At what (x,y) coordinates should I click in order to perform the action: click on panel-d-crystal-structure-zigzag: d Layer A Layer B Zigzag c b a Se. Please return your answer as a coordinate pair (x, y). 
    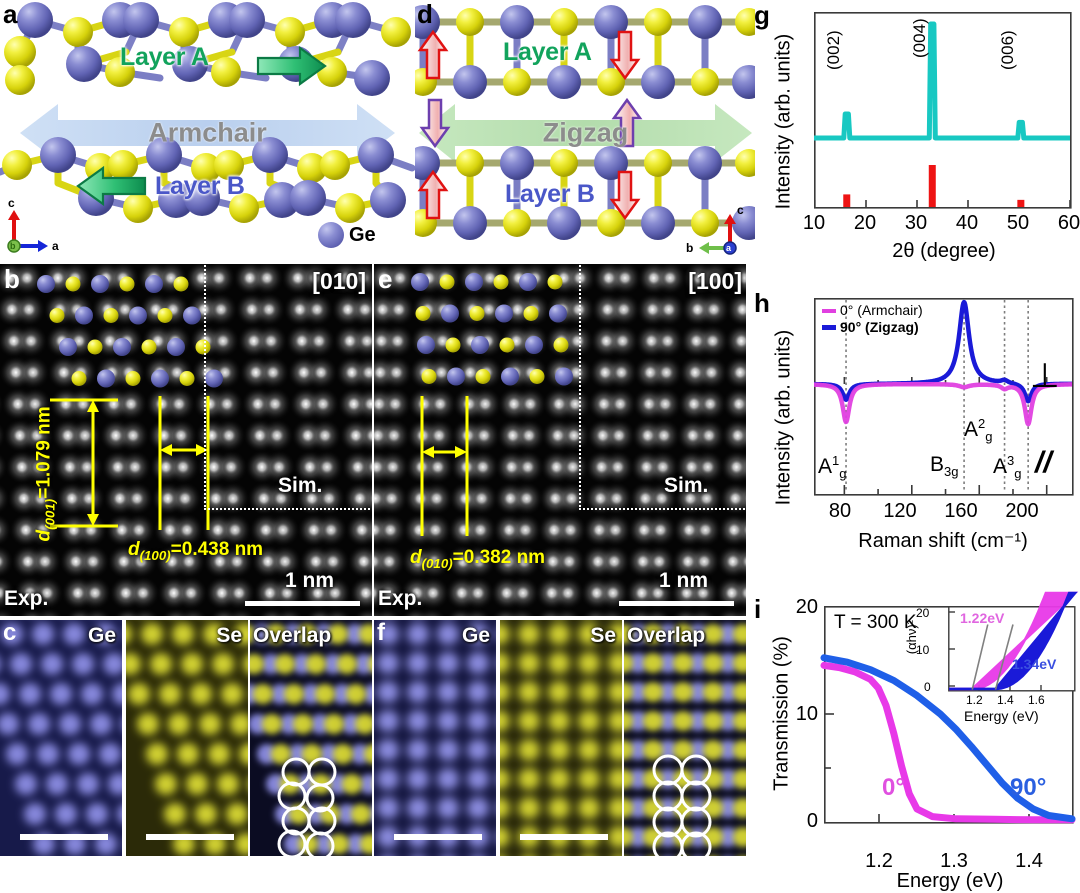
    Looking at the image, I should click on (585, 131).